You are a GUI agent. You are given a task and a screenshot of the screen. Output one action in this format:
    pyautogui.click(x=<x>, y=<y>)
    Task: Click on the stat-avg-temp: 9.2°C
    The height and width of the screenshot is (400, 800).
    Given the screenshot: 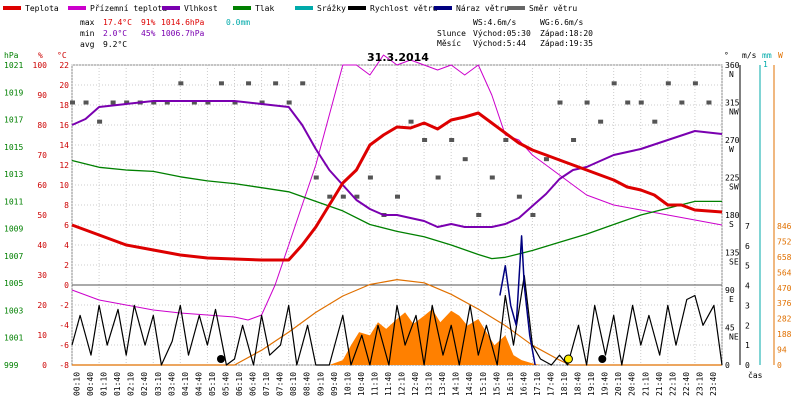 What is the action you would take?
    pyautogui.click(x=115, y=44)
    